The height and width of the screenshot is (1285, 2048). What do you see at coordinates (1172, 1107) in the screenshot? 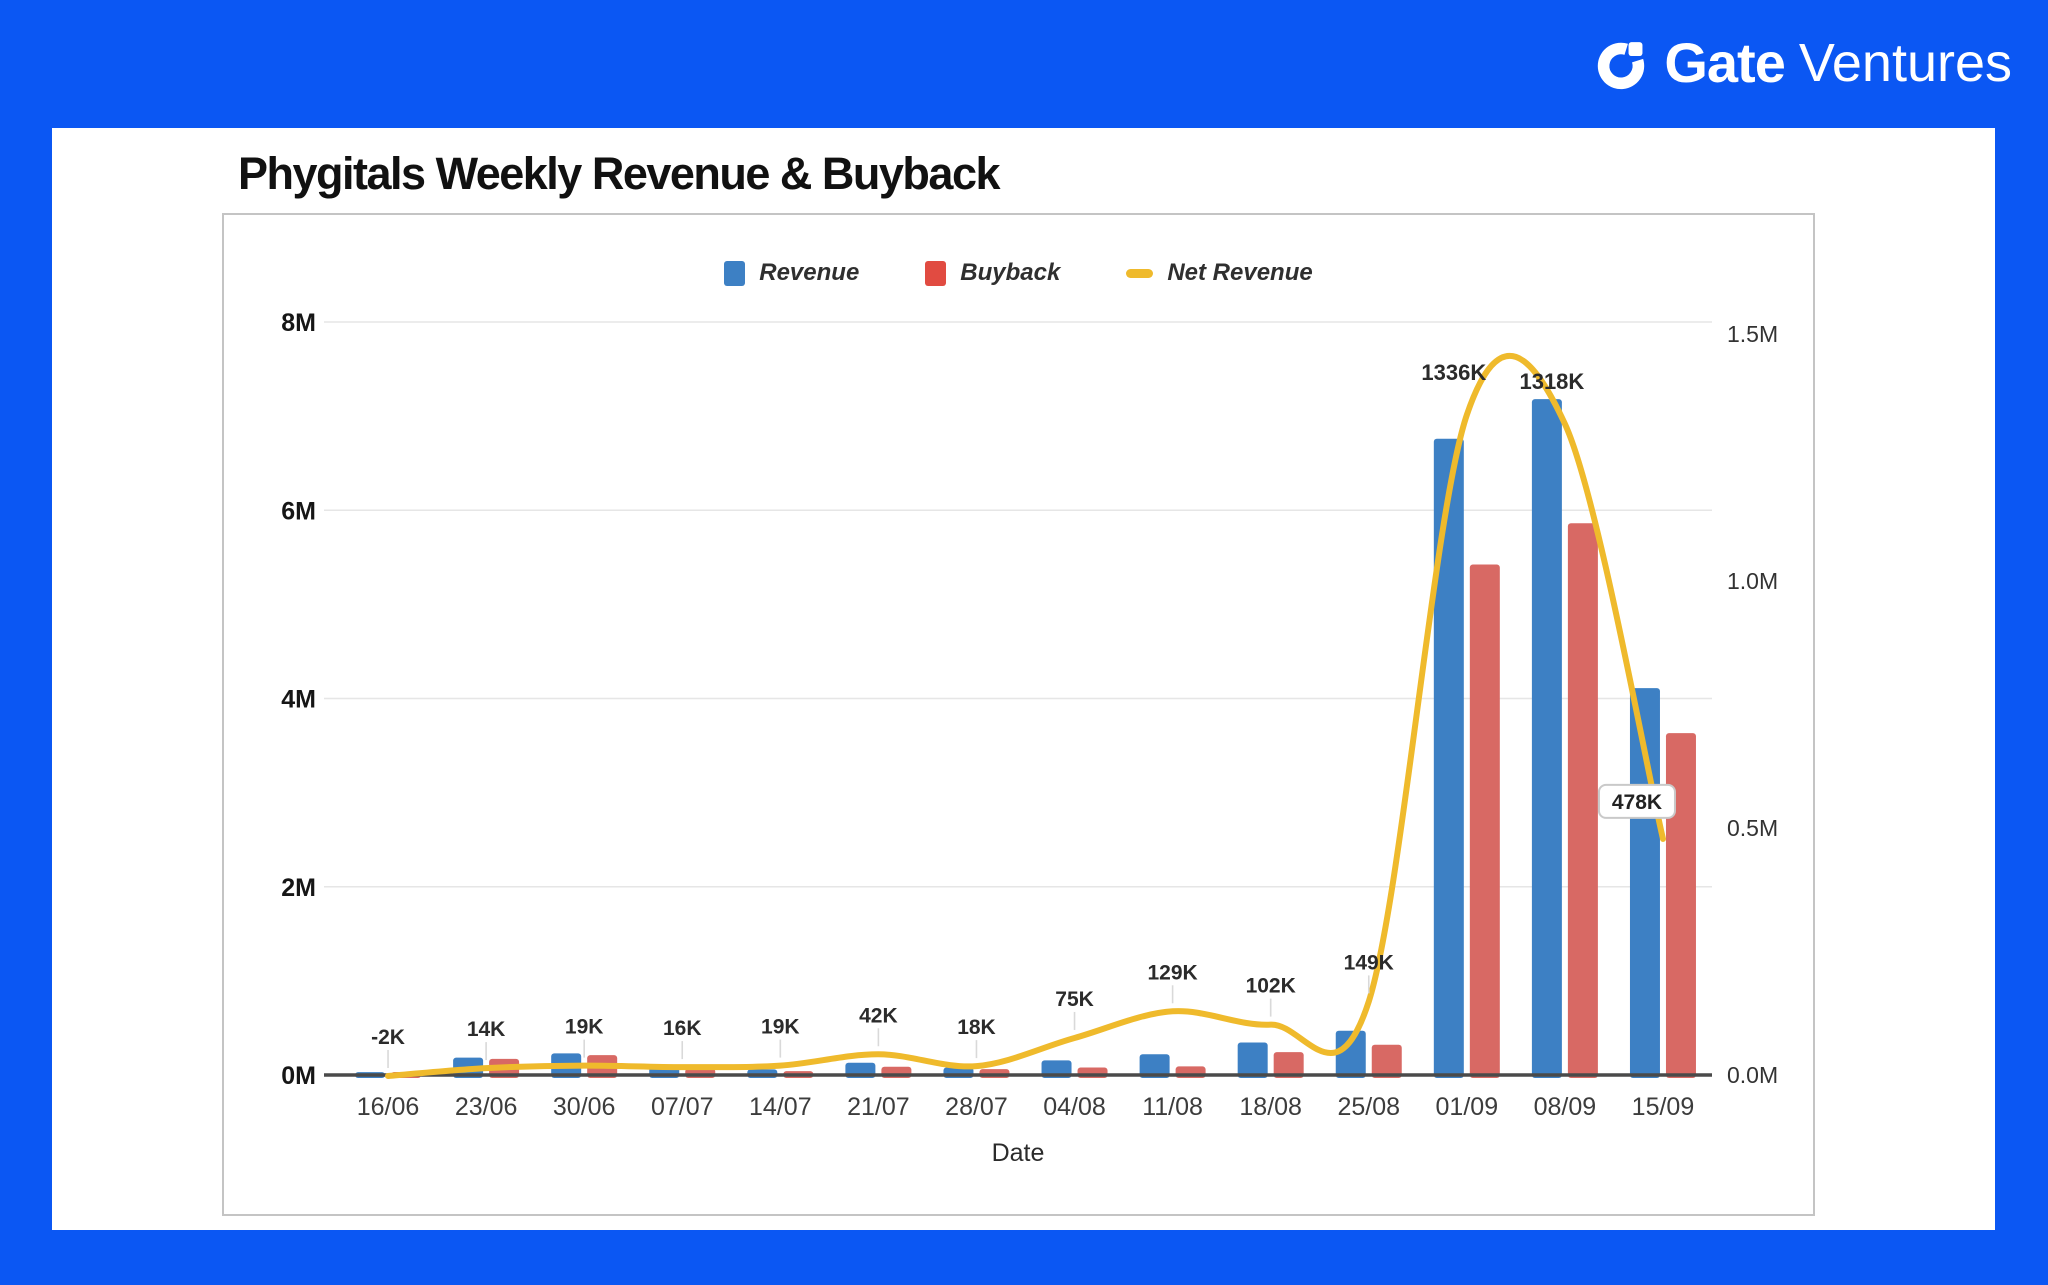
I see `x-axis-tick: 11/08` at bounding box center [1172, 1107].